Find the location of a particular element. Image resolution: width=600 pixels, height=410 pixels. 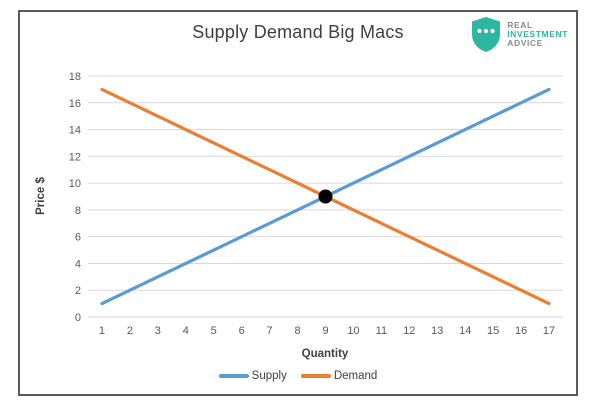

x-tick-label-9: 9 is located at coordinates (325, 331).